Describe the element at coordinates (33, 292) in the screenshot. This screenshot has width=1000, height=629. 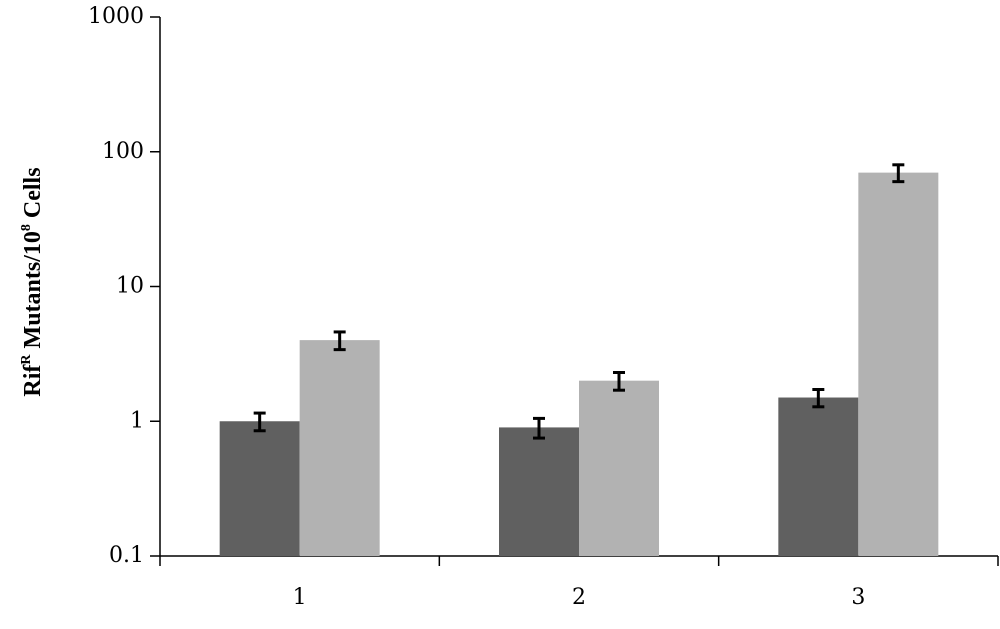
I see `y-axis-title-part: Mutants/10` at that location.